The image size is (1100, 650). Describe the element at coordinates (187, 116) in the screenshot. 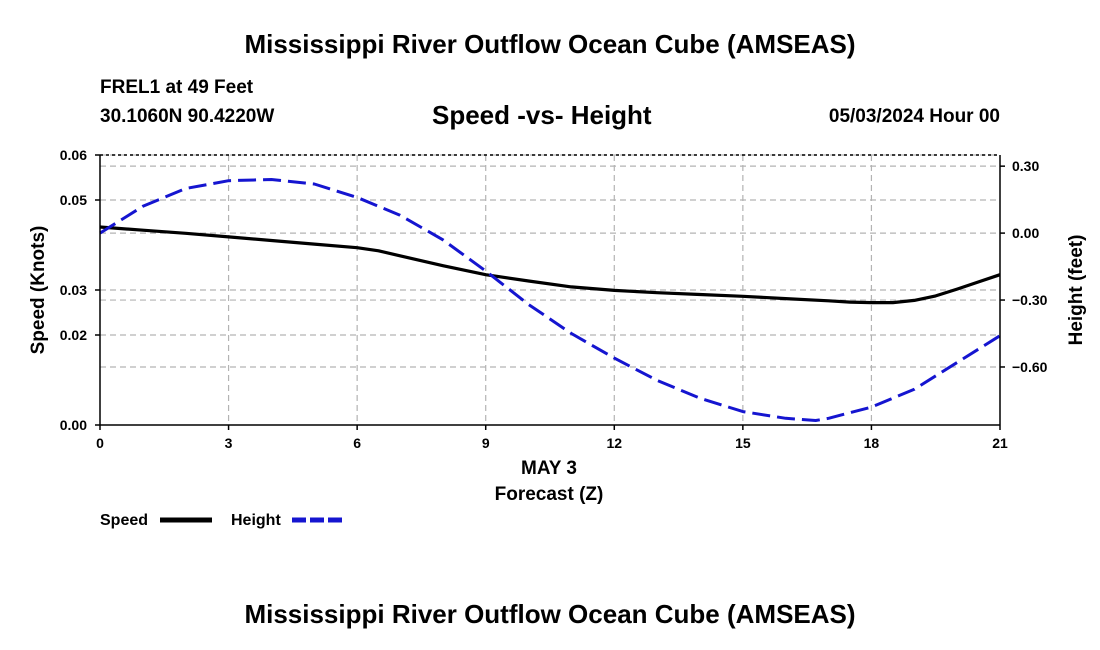

I see `station-coordinates: 30.1060N 90.4220W` at that location.